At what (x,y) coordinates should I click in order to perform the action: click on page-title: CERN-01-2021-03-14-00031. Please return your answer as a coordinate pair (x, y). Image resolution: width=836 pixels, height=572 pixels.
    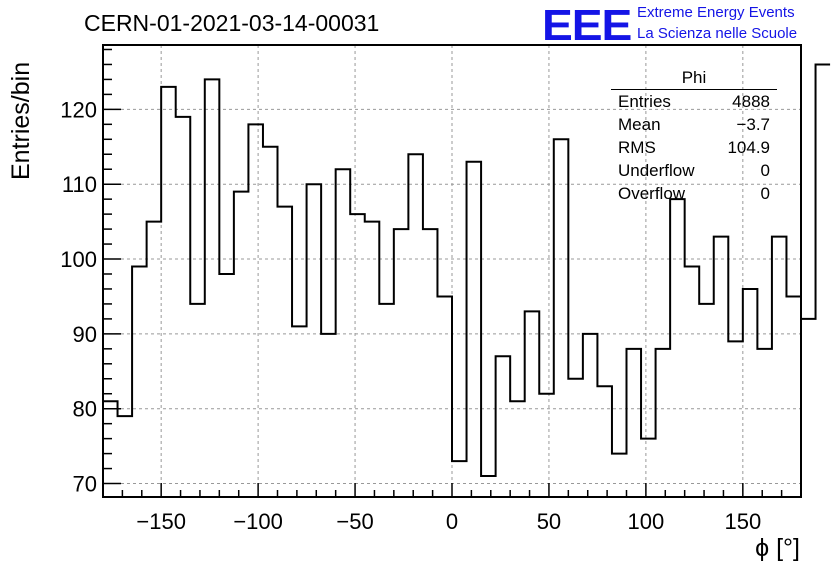
    Looking at the image, I should click on (232, 23).